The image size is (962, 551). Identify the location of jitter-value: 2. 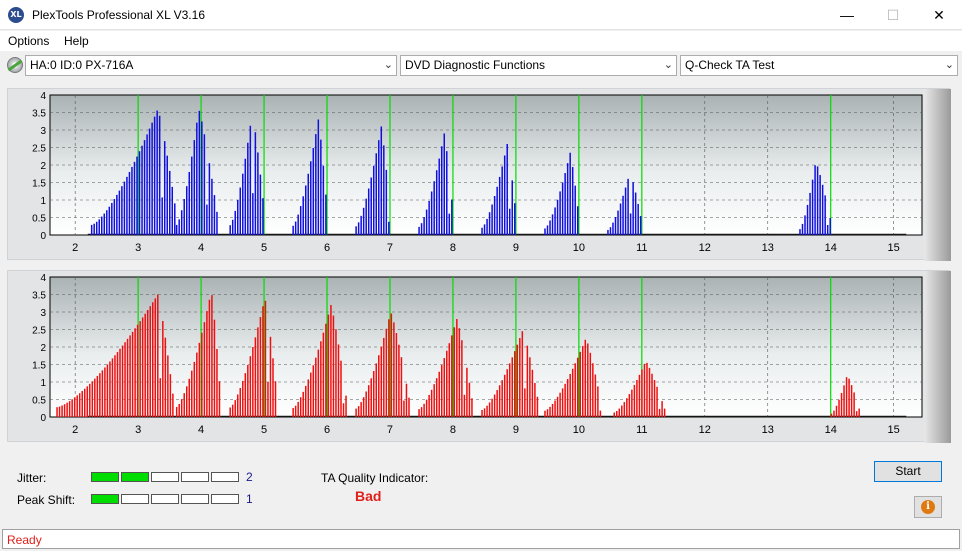
(249, 477).